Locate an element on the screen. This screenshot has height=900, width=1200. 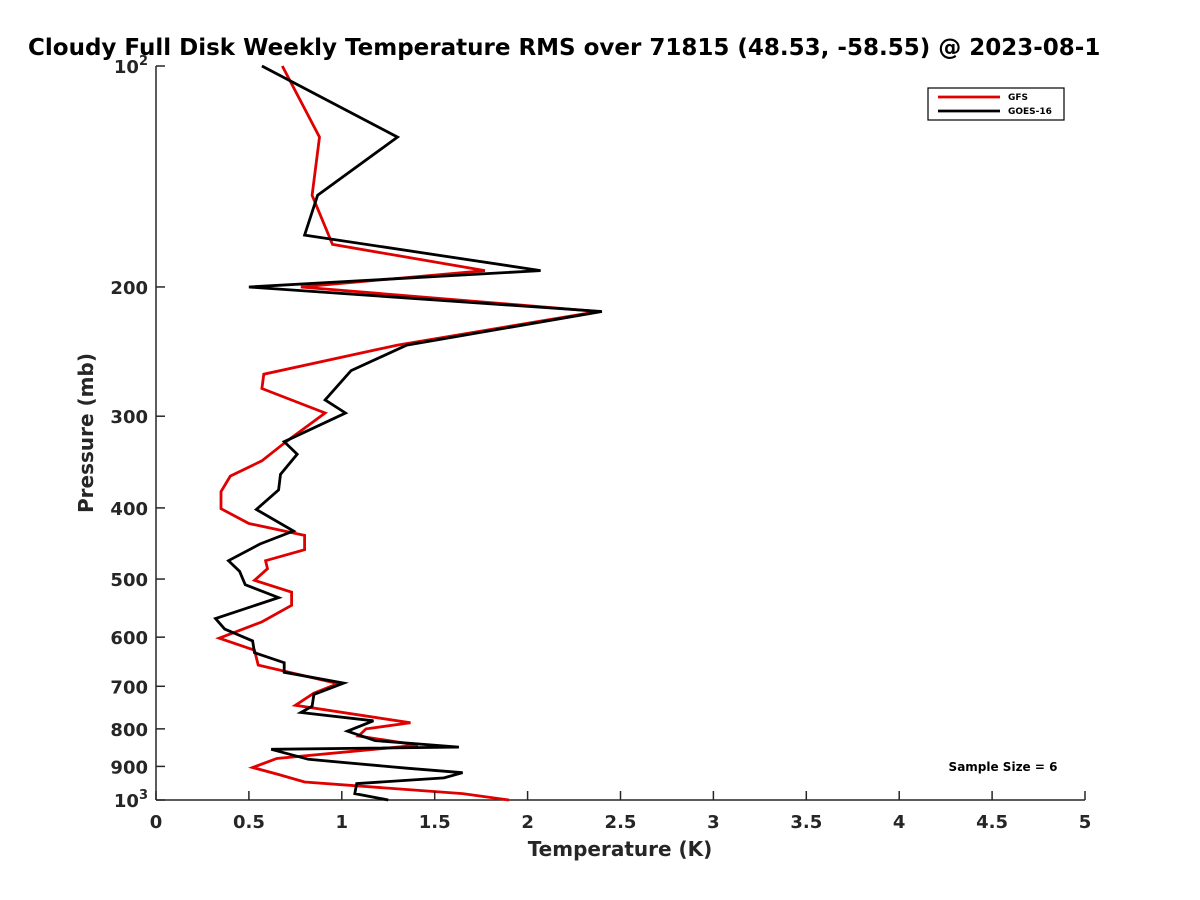
y-tick-label: 900 is located at coordinates (129, 767).